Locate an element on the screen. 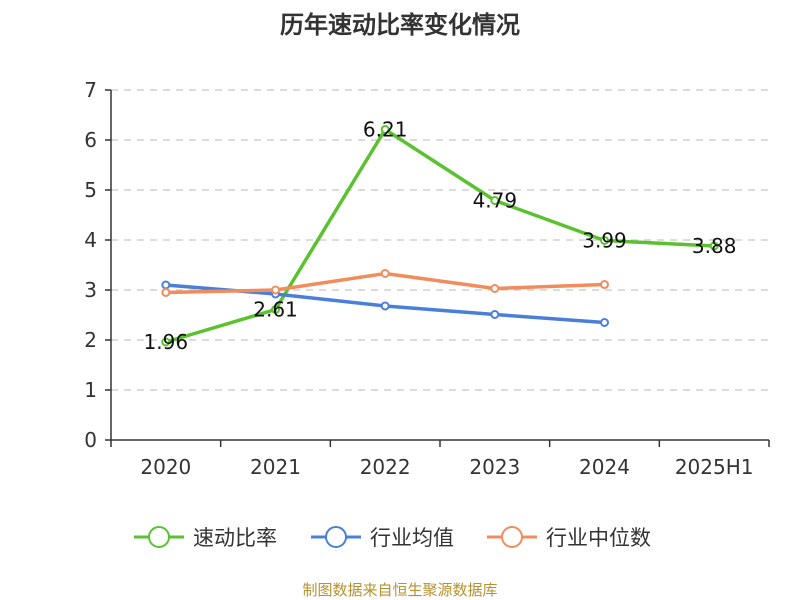 This screenshot has width=800, height=600. x-tick-label: 2025H1 is located at coordinates (714, 467).